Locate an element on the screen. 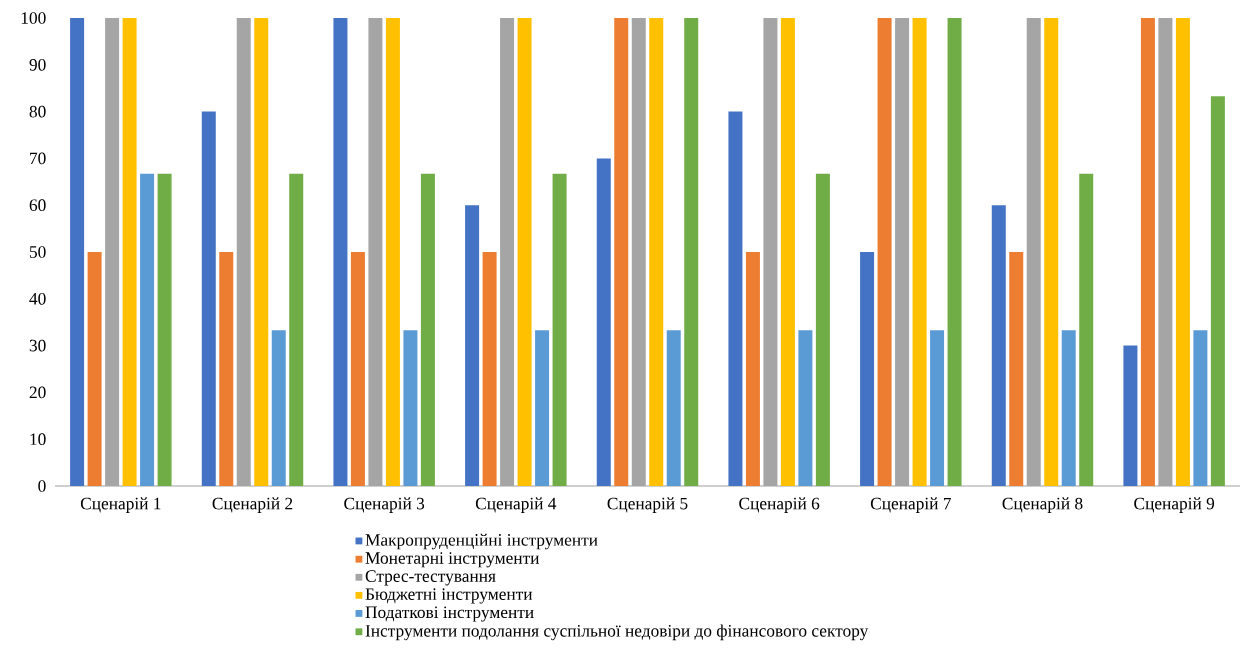 This screenshot has width=1243, height=667. x-tick-label: Сценарій 5 is located at coordinates (647, 505).